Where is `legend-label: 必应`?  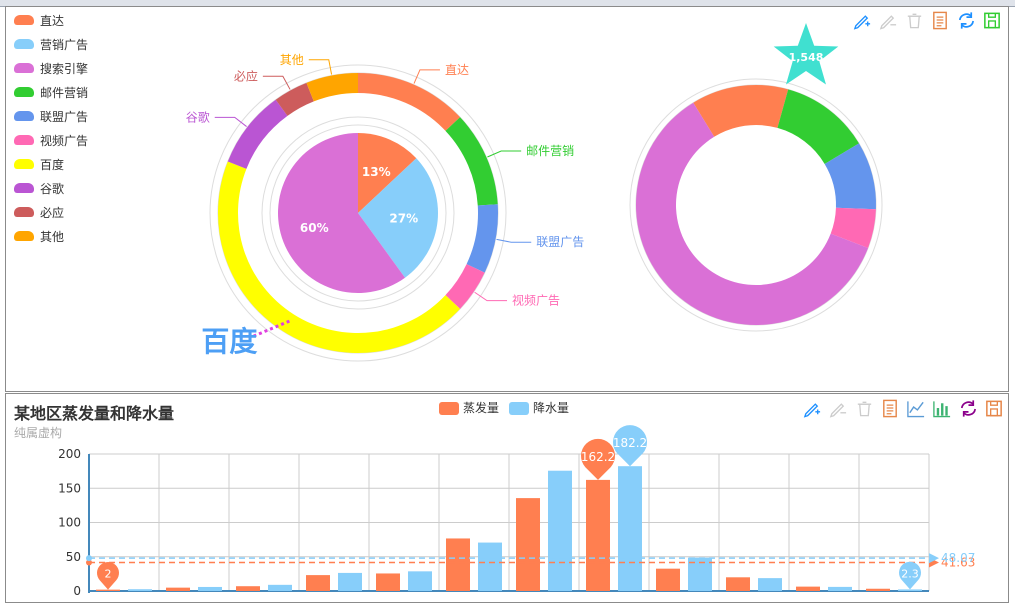 legend-label: 必应 is located at coordinates (52, 212).